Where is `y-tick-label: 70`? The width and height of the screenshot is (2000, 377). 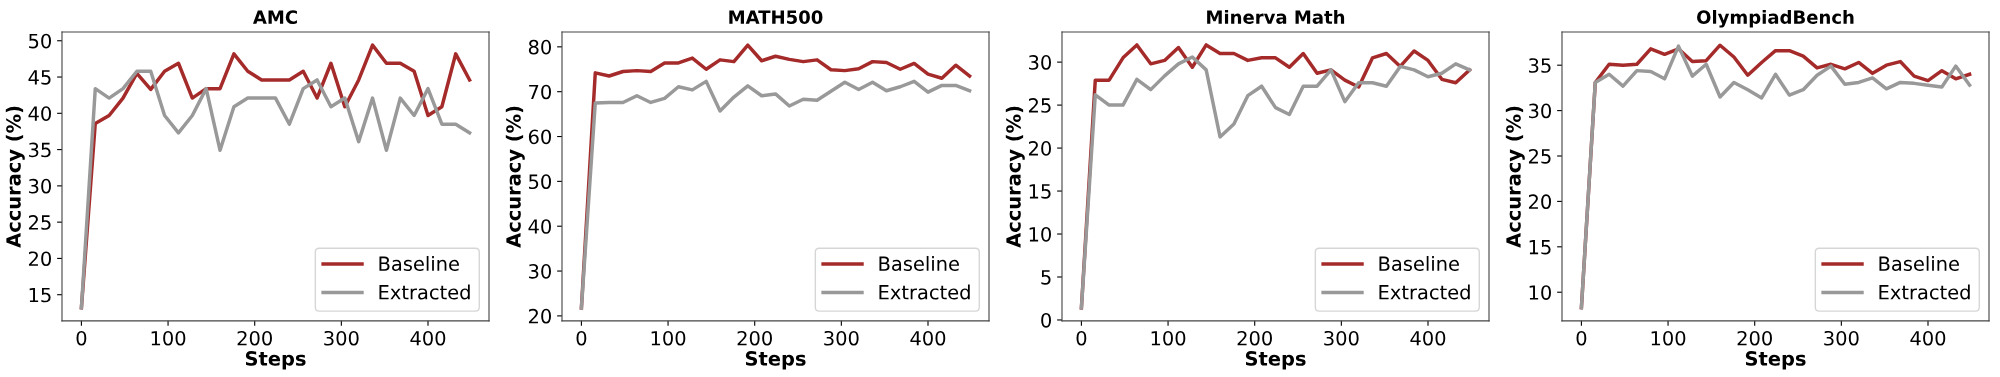 y-tick-label: 70 is located at coordinates (540, 92).